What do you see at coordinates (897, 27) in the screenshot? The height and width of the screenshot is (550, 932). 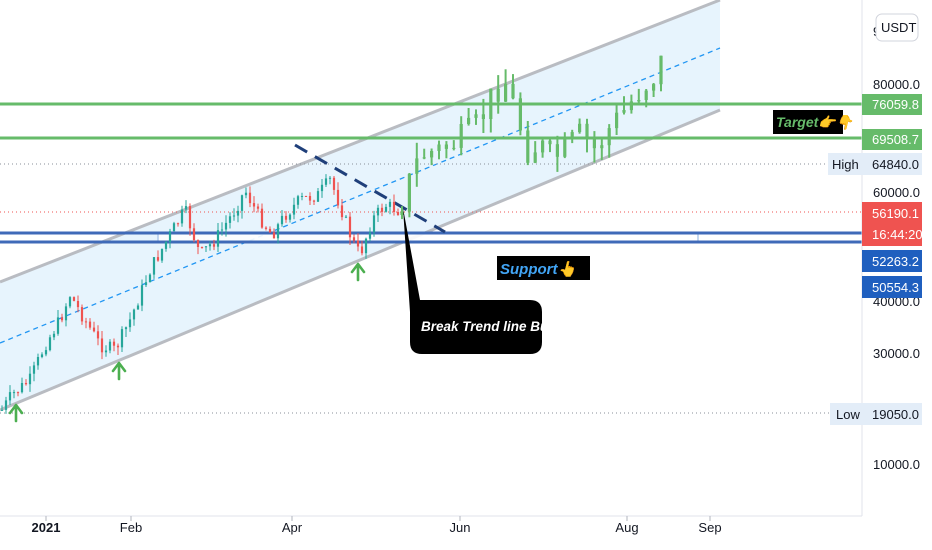 I see `currency-button: USDT` at bounding box center [897, 27].